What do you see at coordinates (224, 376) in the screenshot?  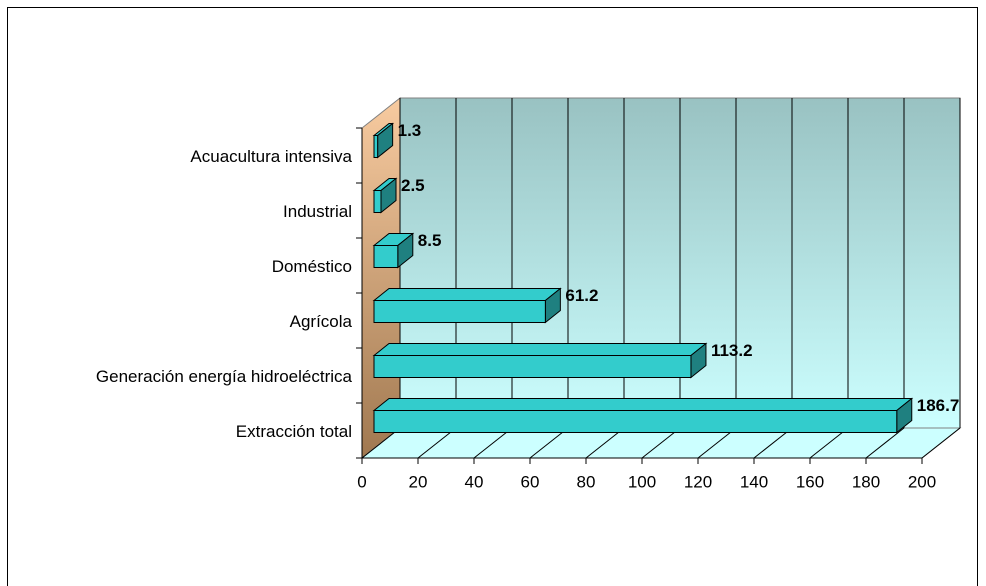 I see `y-tick-label: Generación energía hidroeléctrica` at bounding box center [224, 376].